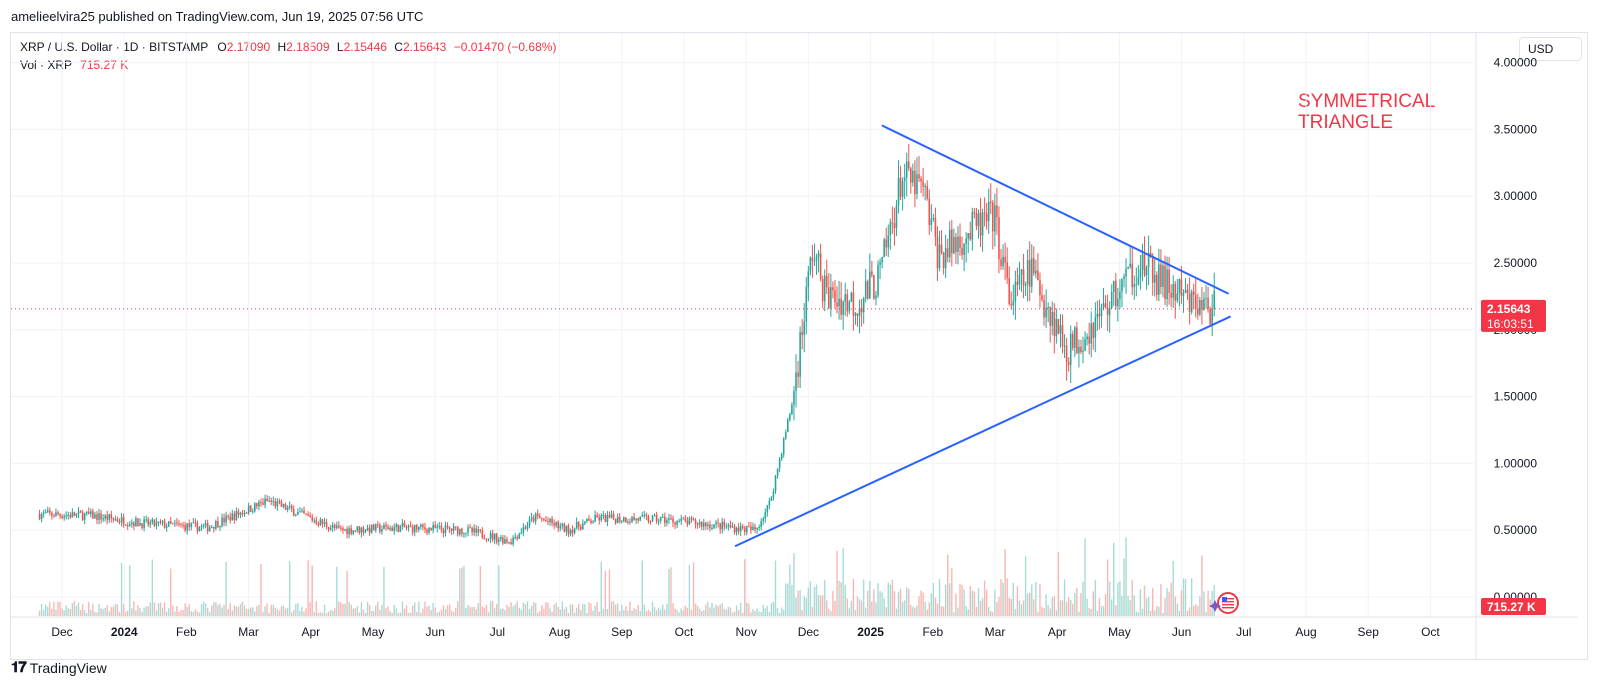 This screenshot has height=699, width=1600. I want to click on currency-button: USD, so click(1550, 49).